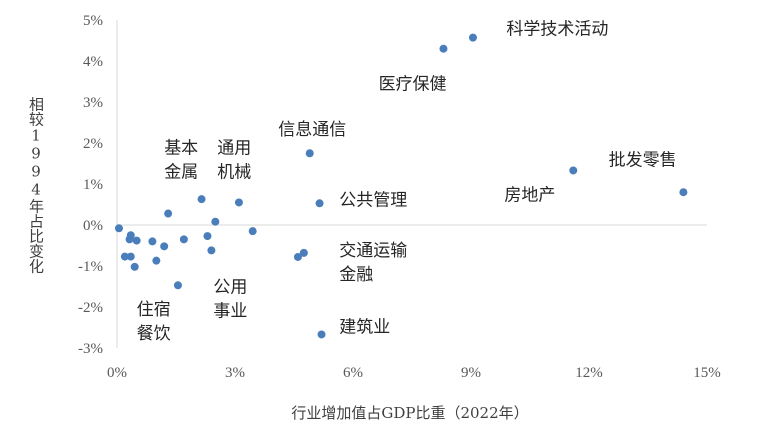  I want to click on y-axis-title: 相较1994年占比变化, so click(36, 185).